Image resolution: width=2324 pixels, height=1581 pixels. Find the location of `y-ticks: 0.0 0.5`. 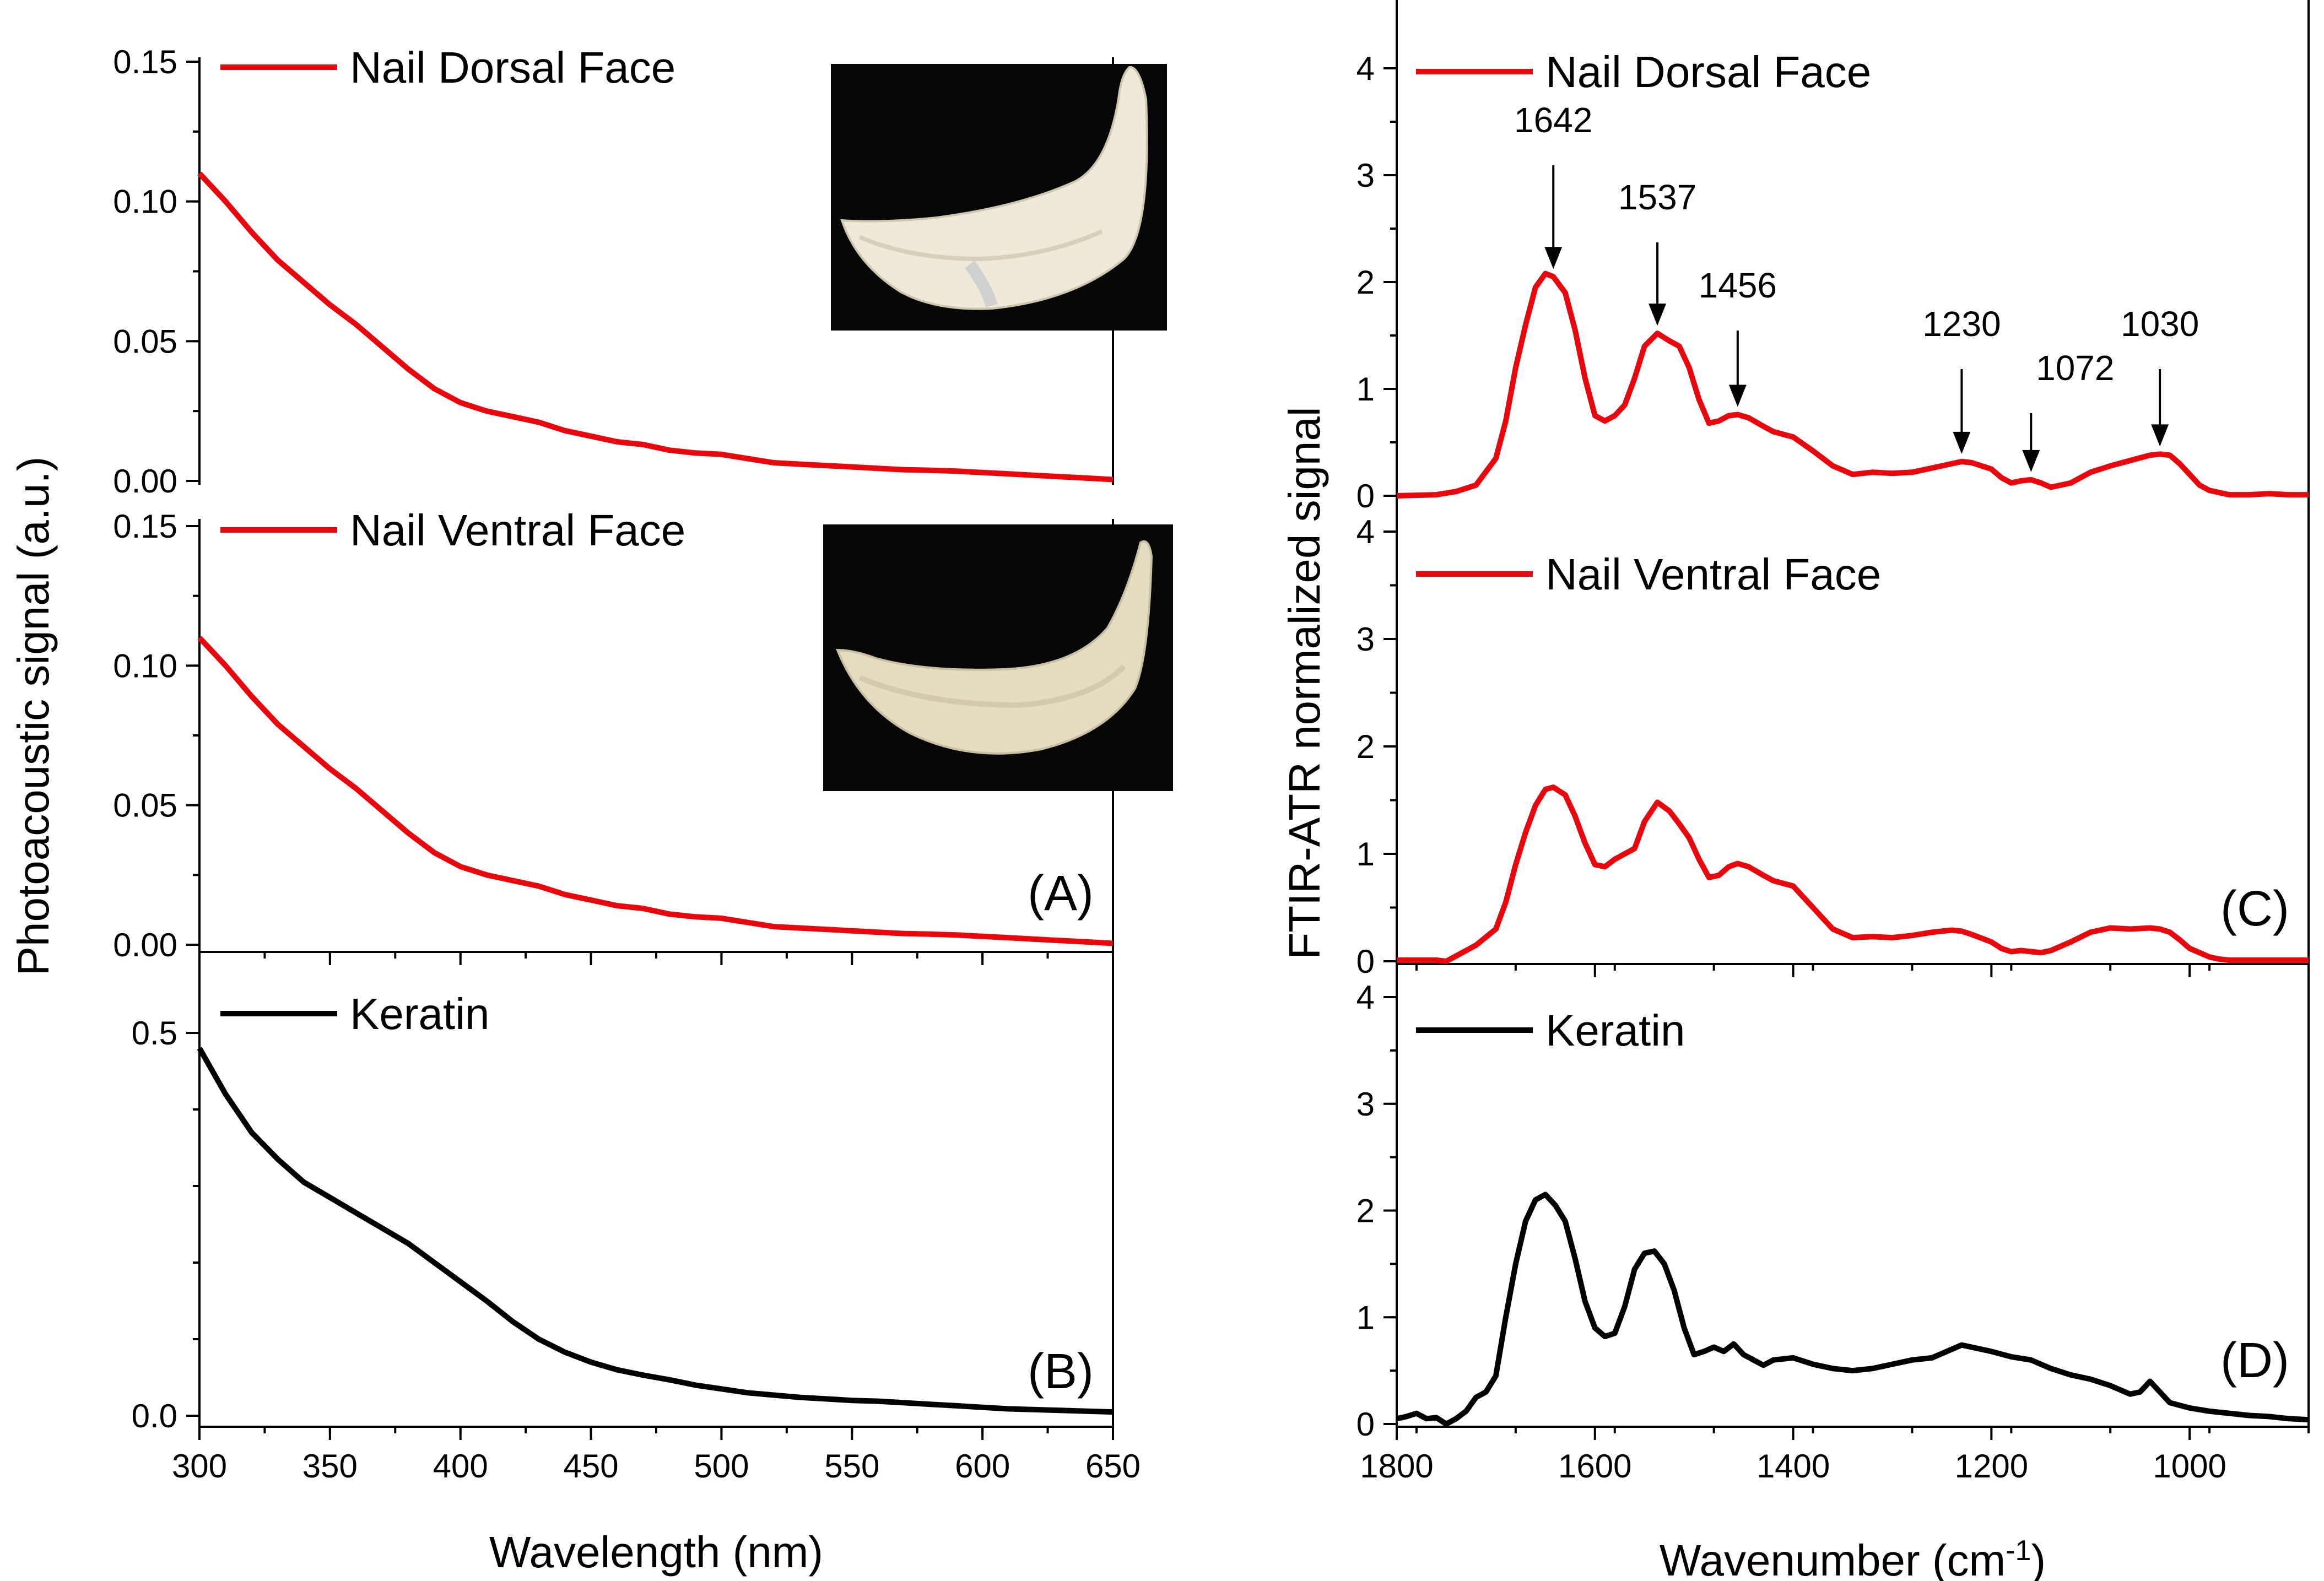

y-ticks: 0.0 0.5 is located at coordinates (165, 1224).